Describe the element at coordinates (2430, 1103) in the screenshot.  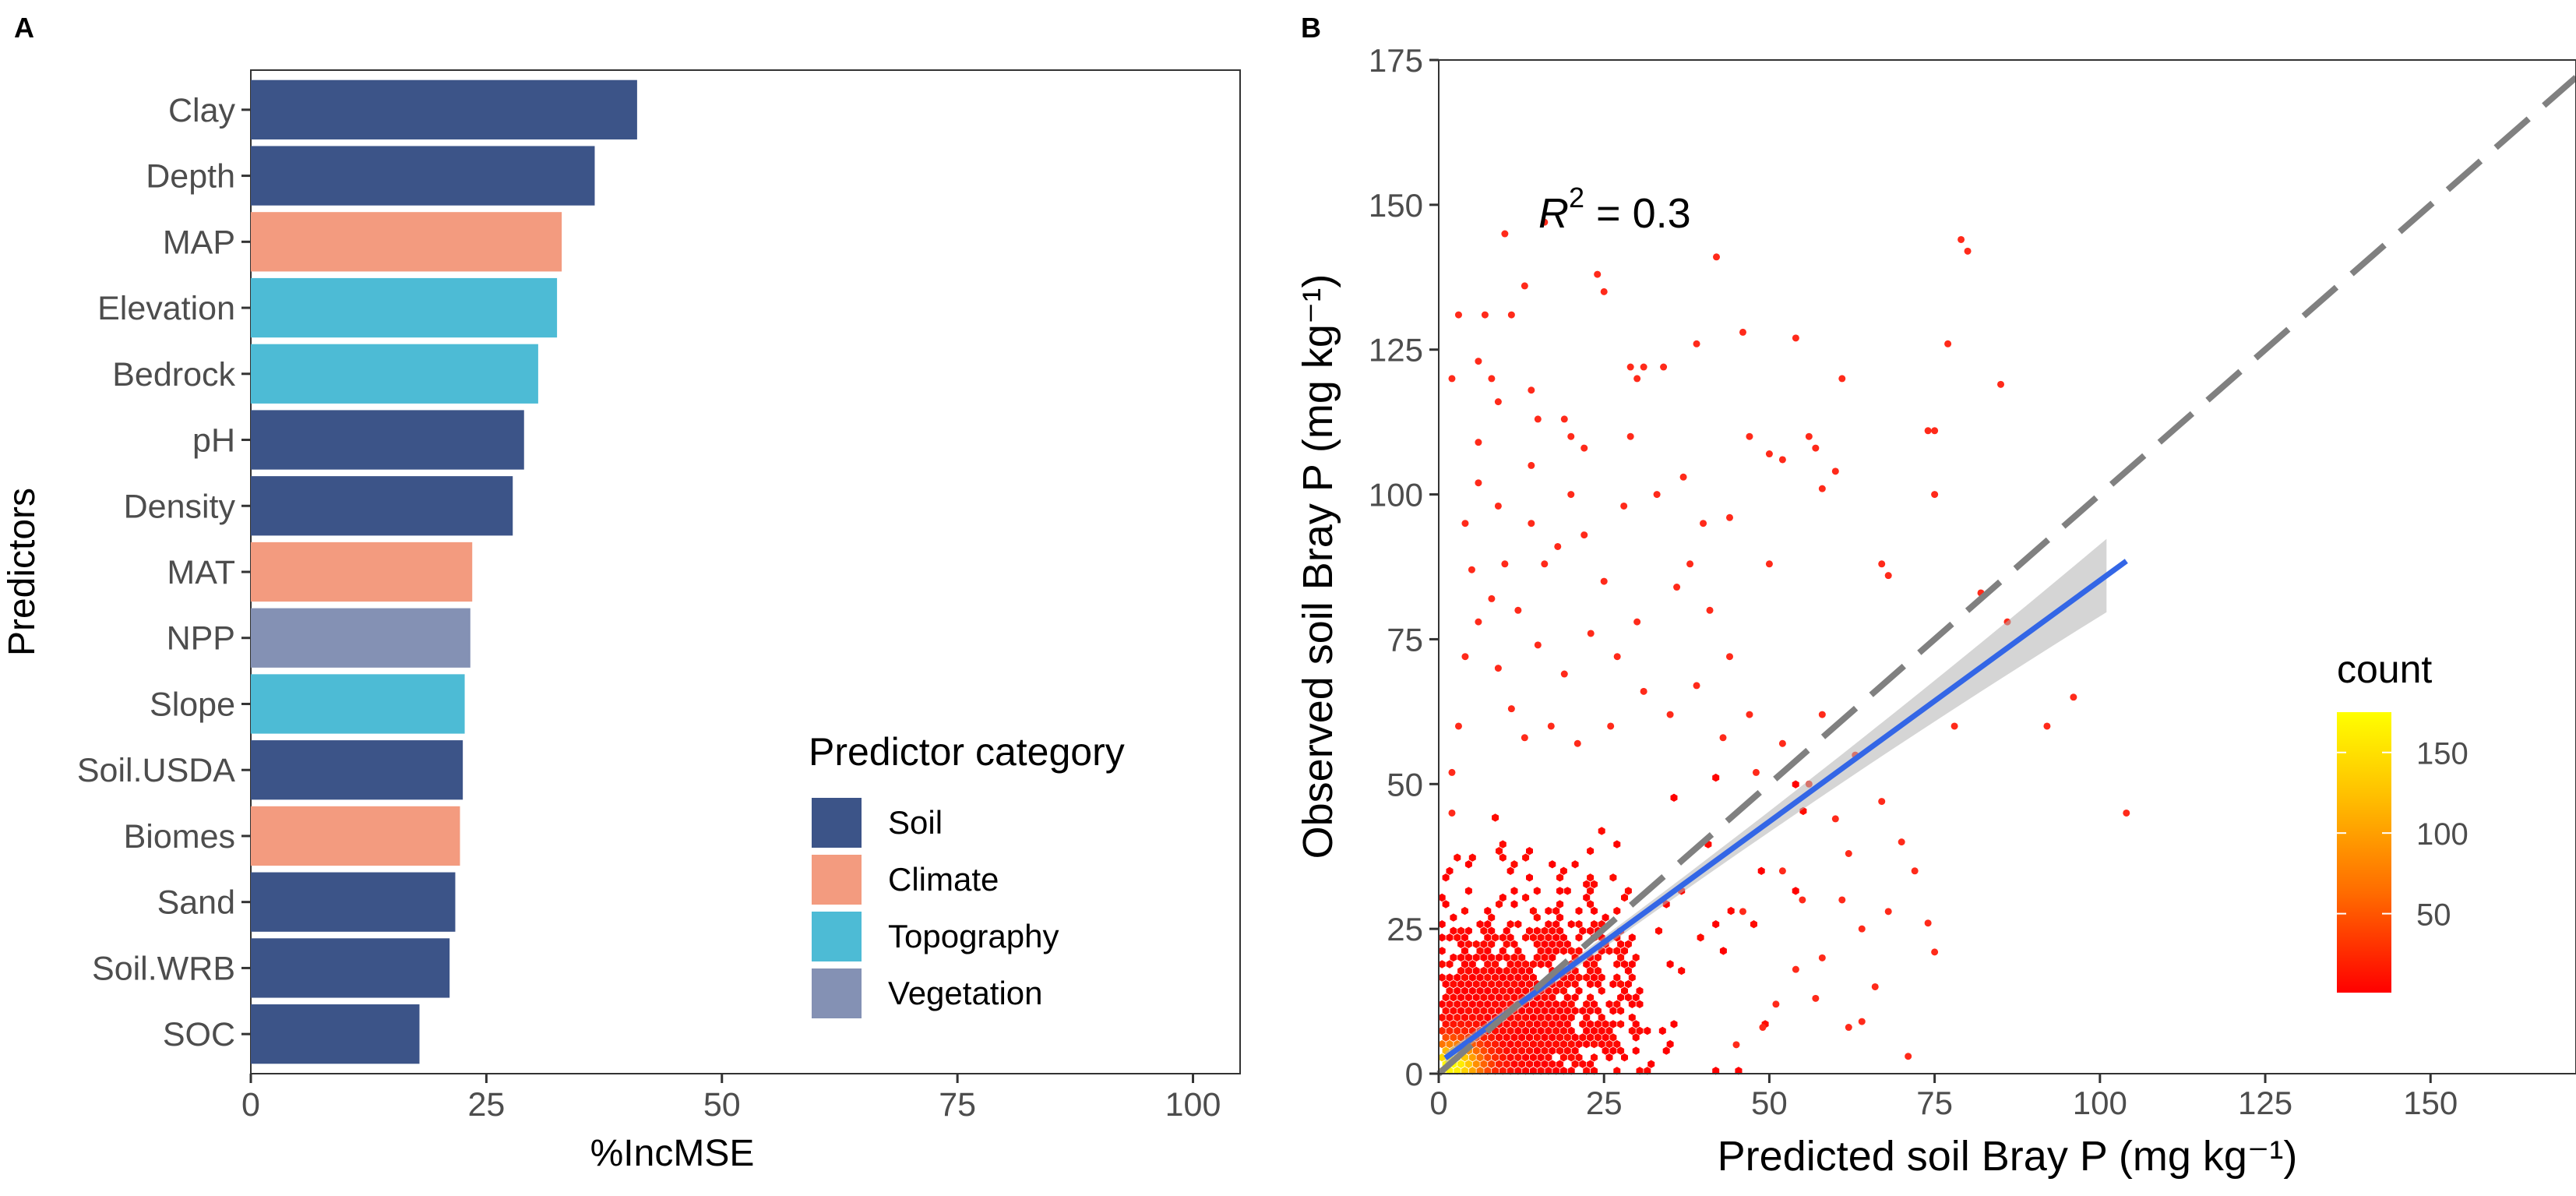
I see `x-tick-label: 150` at that location.